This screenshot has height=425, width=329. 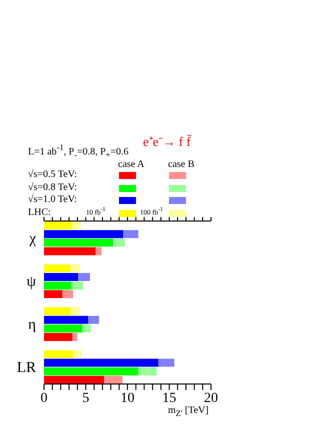 I want to click on y-tick-label: η, so click(x=32, y=324).